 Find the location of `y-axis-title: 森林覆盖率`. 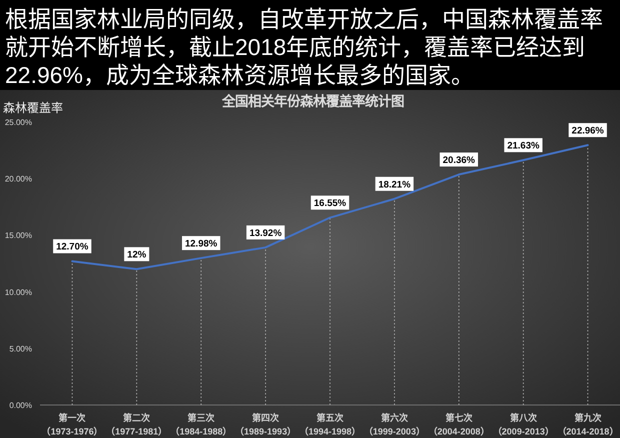

y-axis-title: 森林覆盖率 is located at coordinates (33, 107).